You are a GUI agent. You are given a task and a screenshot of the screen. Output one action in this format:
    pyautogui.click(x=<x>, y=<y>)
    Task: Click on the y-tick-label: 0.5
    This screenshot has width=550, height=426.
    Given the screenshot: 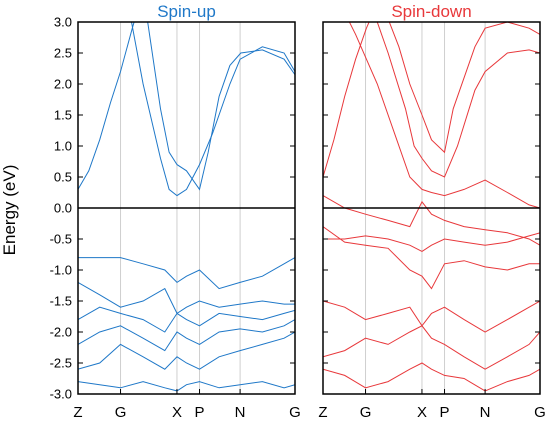 What is the action you would take?
    pyautogui.click(x=63, y=177)
    